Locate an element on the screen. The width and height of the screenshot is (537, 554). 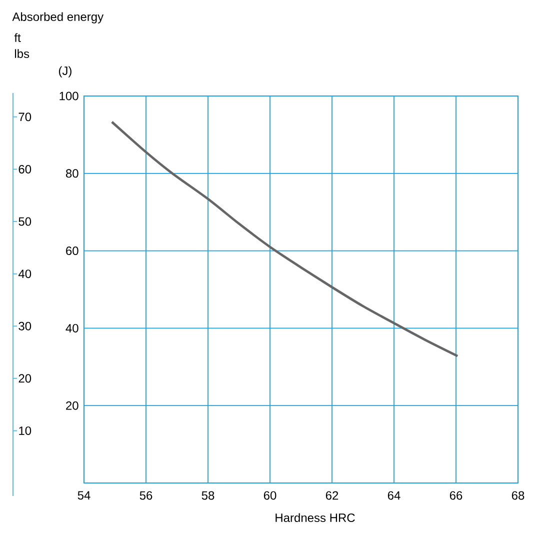
x-axis-title: Hardness HRC is located at coordinates (315, 517).